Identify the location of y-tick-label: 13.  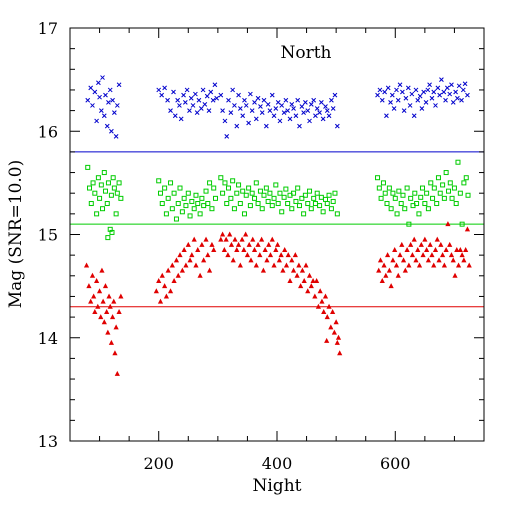
(48, 441).